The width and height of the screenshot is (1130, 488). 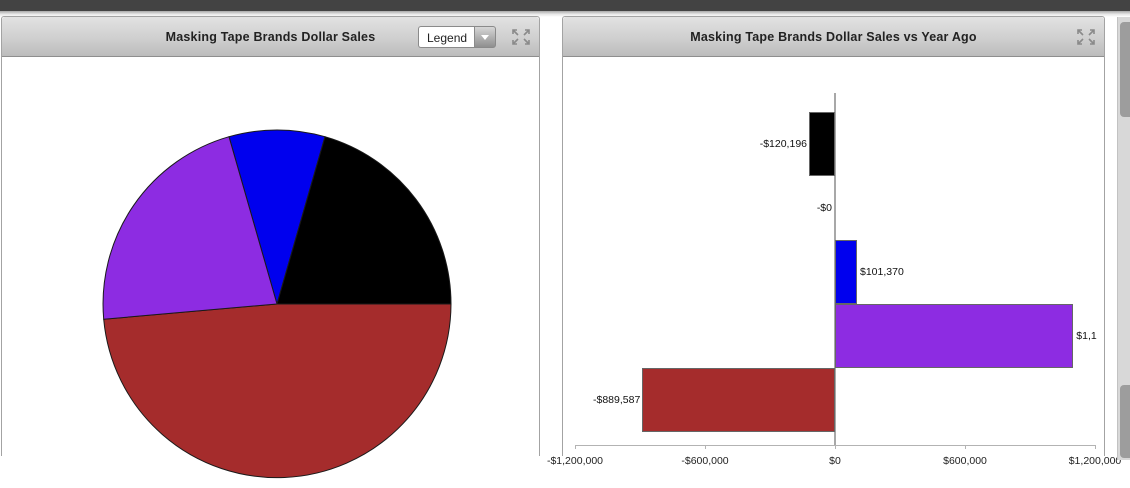 I want to click on pie-slice-red-brand, so click(x=277, y=391).